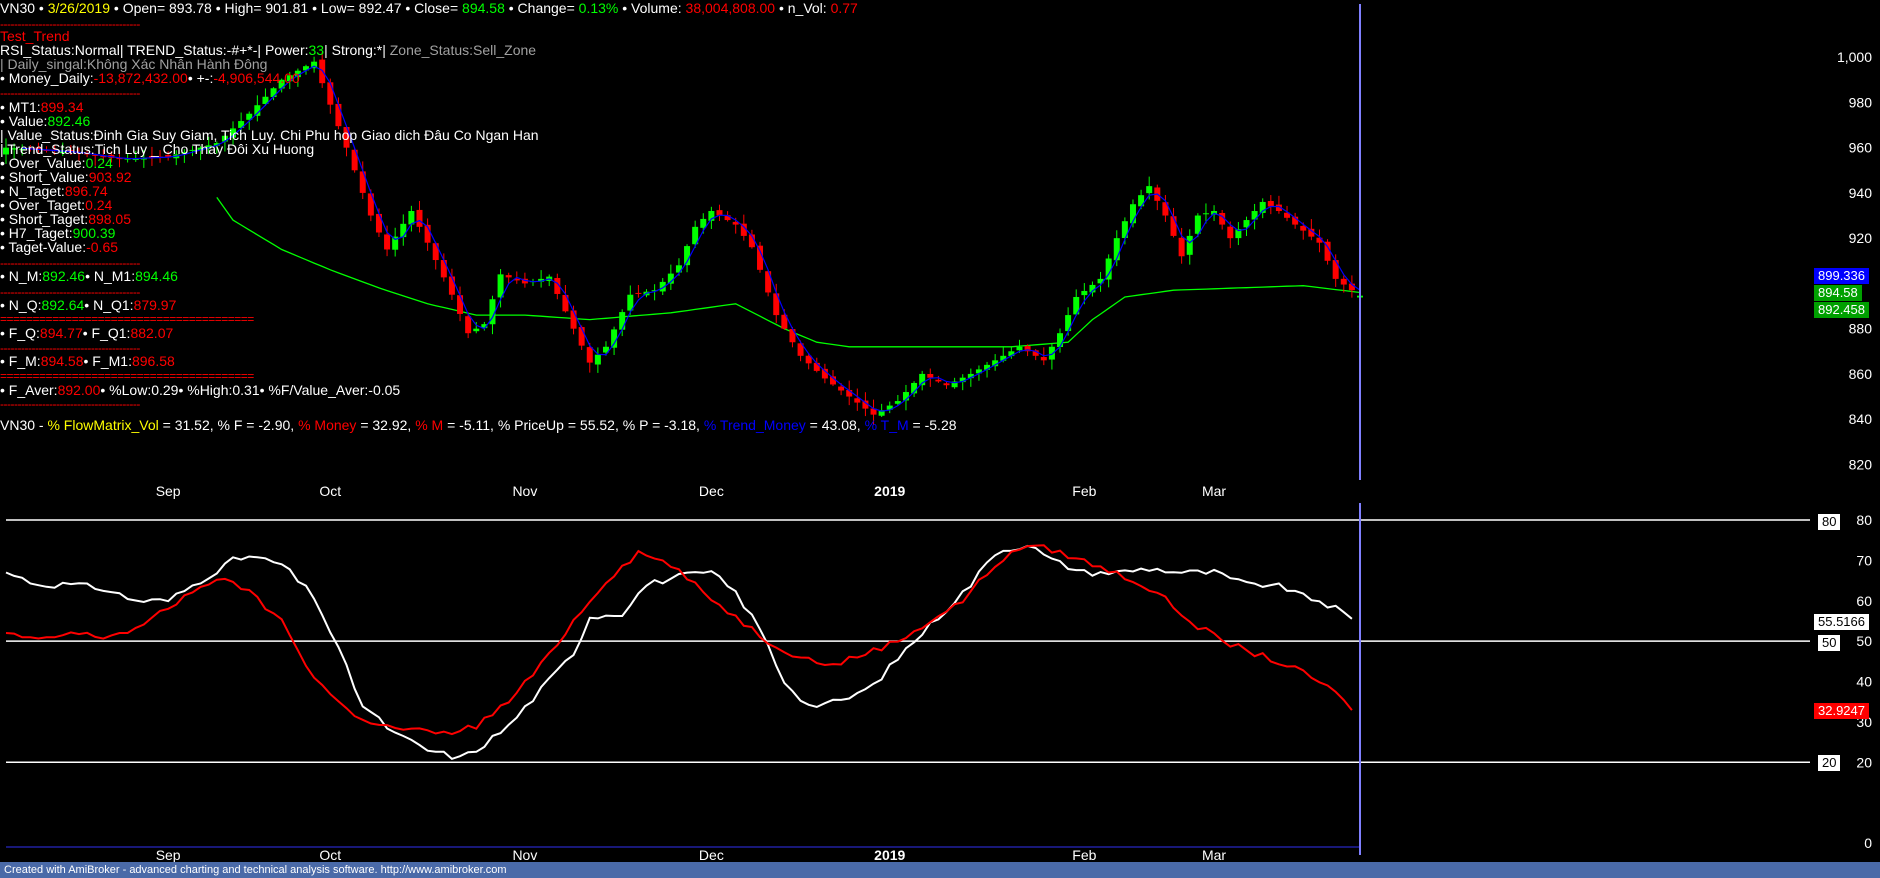  I want to click on lower-y-tick-label: 80, so click(1864, 520).